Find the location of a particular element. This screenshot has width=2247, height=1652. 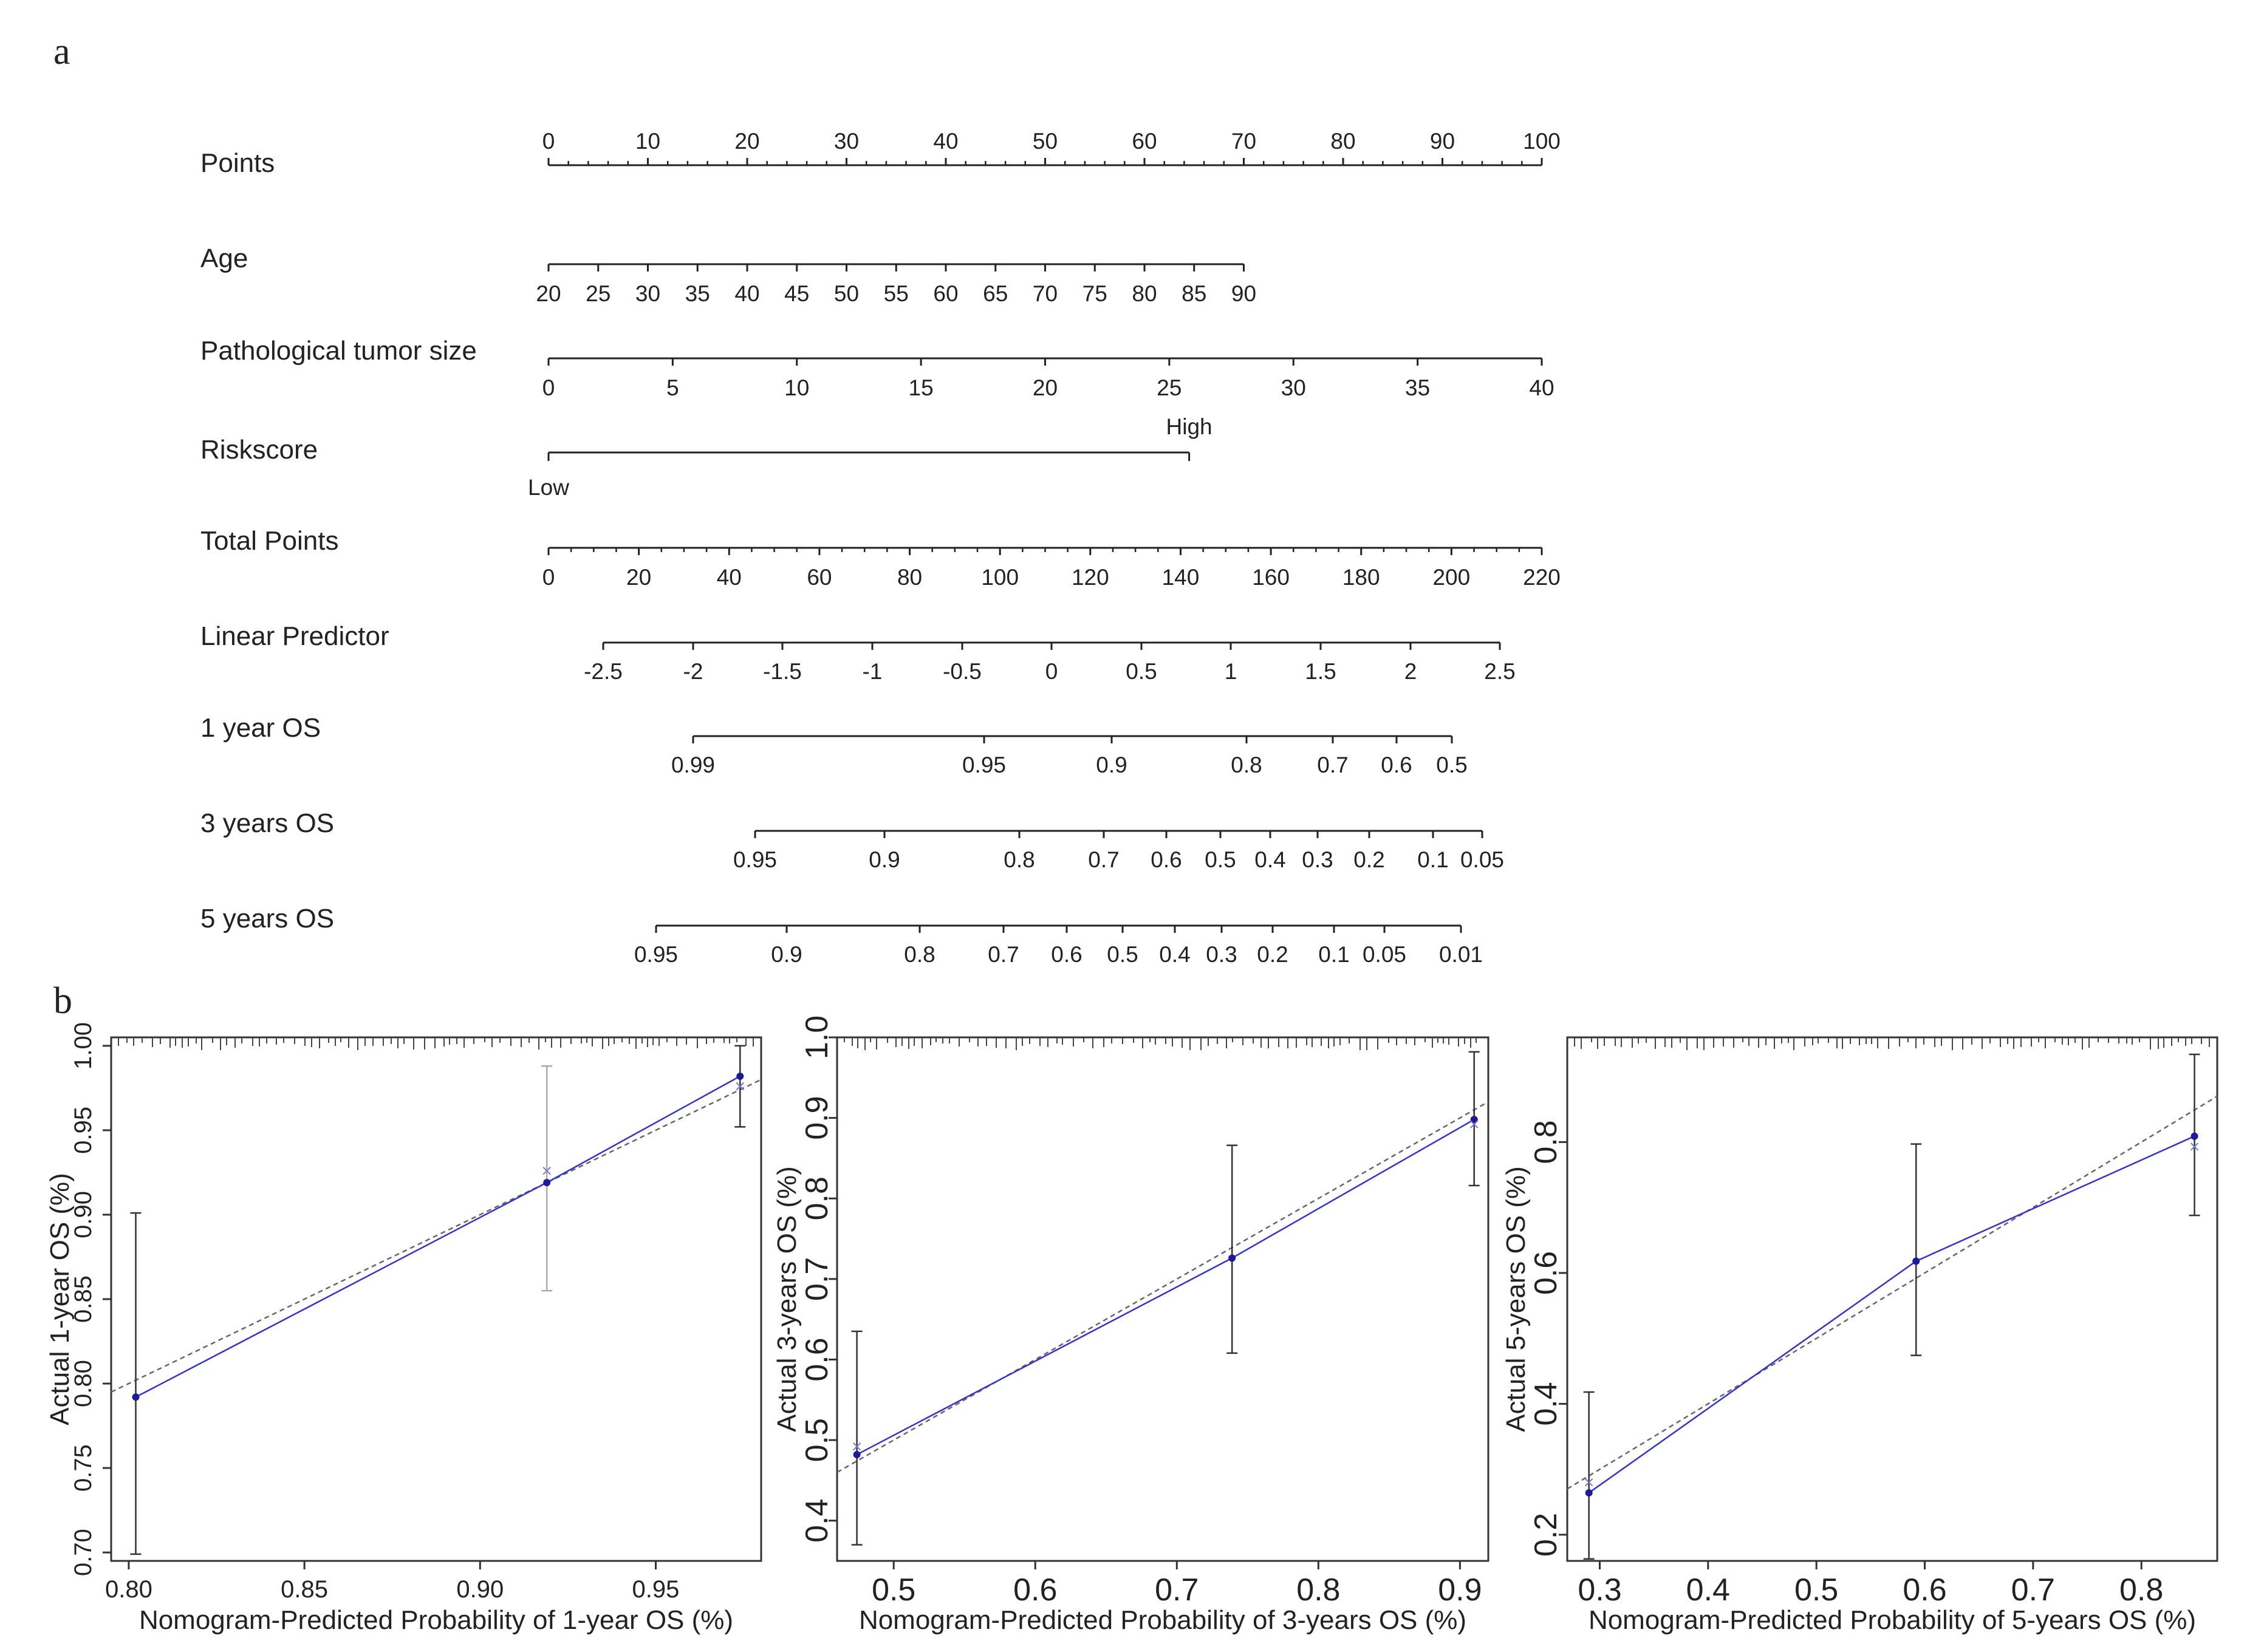

nomogram-tick-label: 180 is located at coordinates (1361, 577).